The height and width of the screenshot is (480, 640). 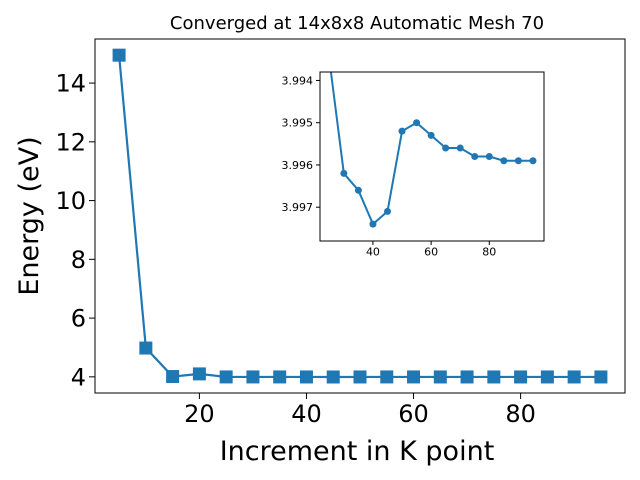 What do you see at coordinates (357, 451) in the screenshot?
I see `main-x-axis-label: Increment in K point` at bounding box center [357, 451].